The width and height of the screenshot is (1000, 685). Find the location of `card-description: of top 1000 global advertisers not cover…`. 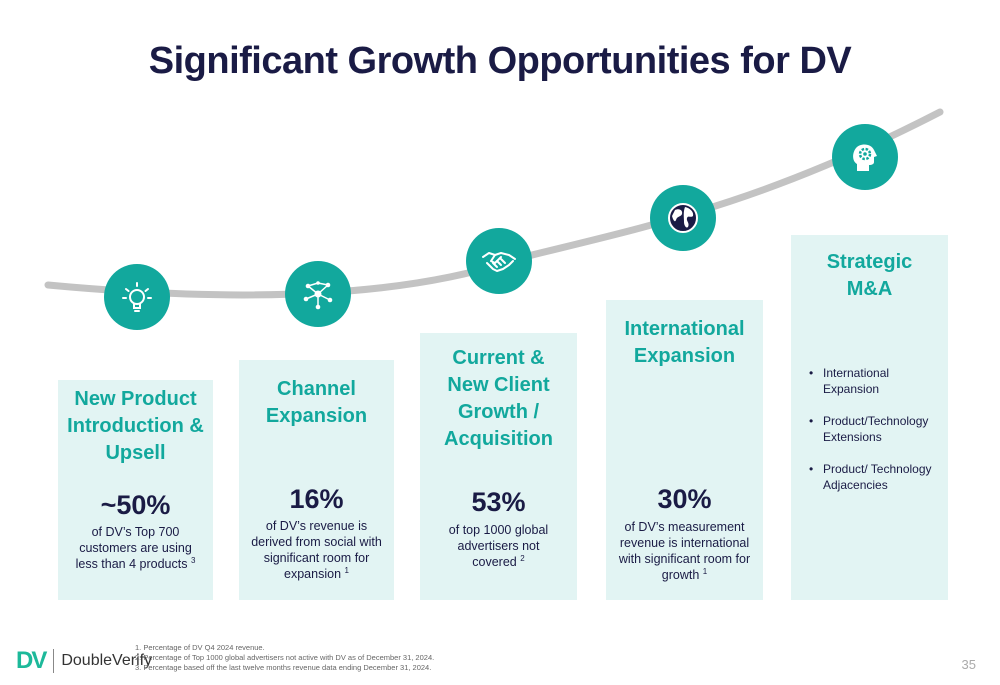

card-description: of top 1000 global advertisers not cover… is located at coordinates (498, 546).